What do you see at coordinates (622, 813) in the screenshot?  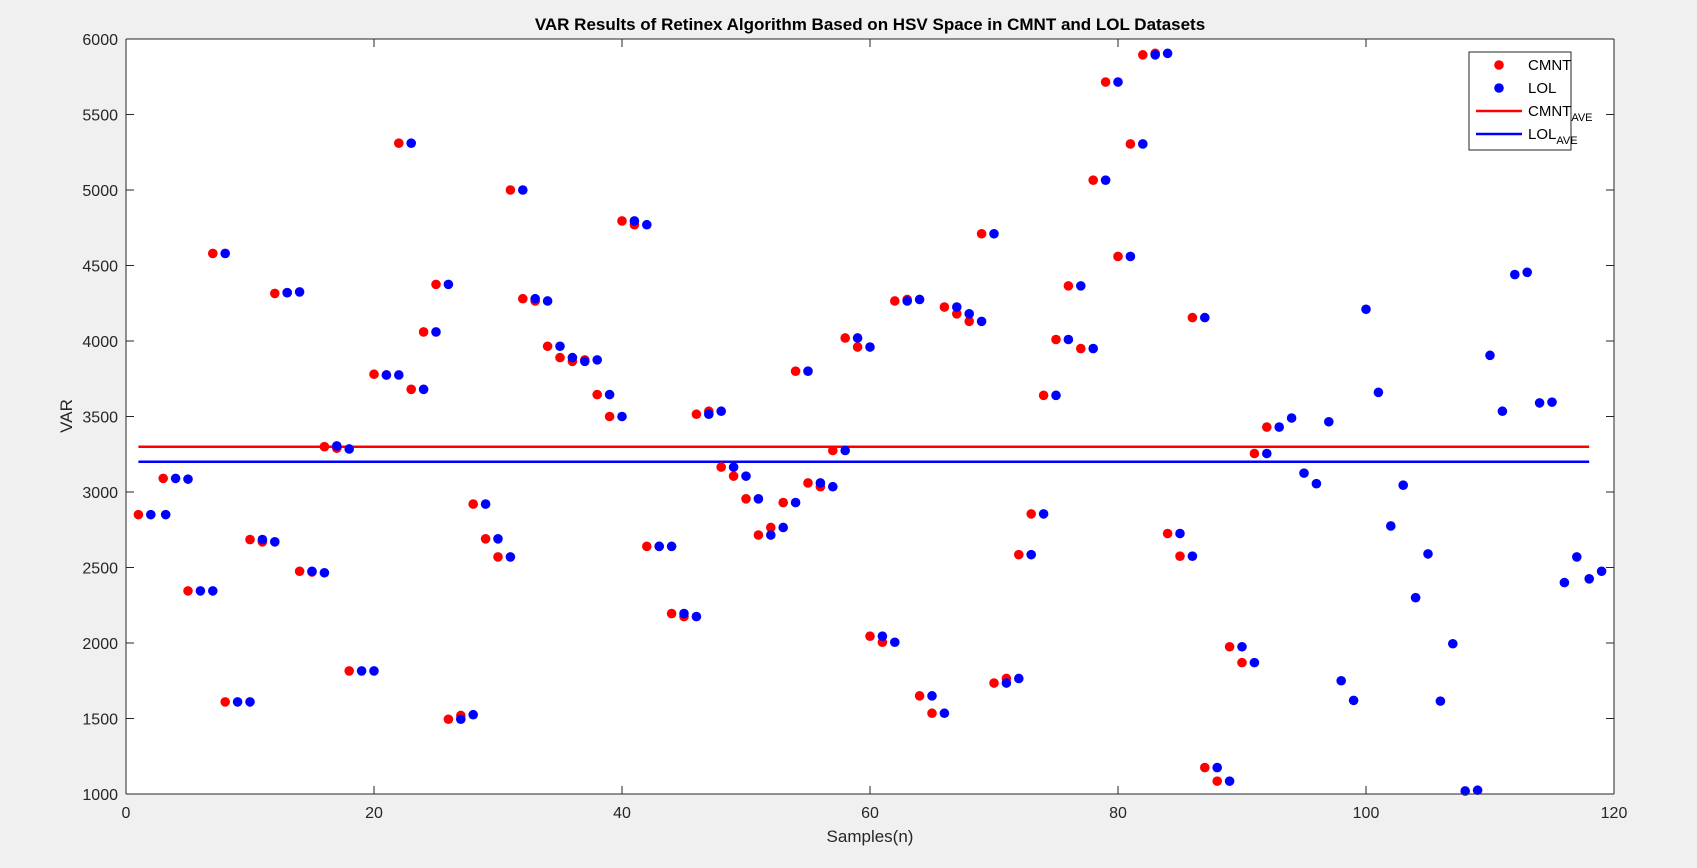 I see `x-tick-label: 40` at bounding box center [622, 813].